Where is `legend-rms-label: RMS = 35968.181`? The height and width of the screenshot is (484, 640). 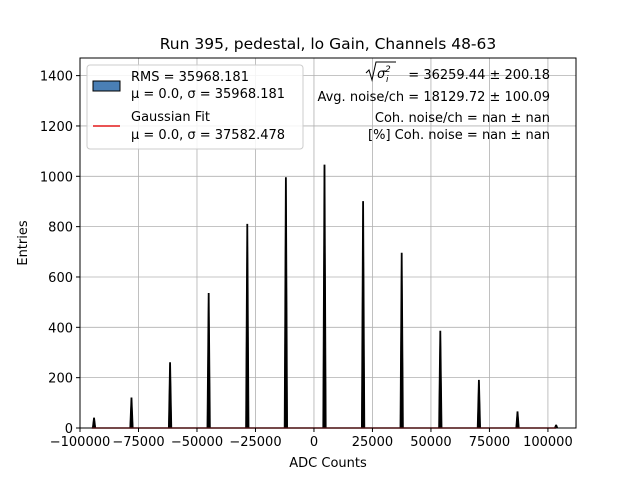
legend-rms-label: RMS = 35968.181 is located at coordinates (190, 77).